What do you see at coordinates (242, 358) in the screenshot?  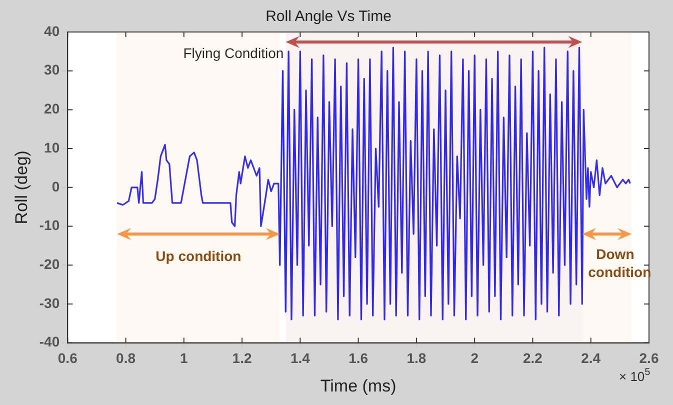 I see `x-tick-label: 1.2` at bounding box center [242, 358].